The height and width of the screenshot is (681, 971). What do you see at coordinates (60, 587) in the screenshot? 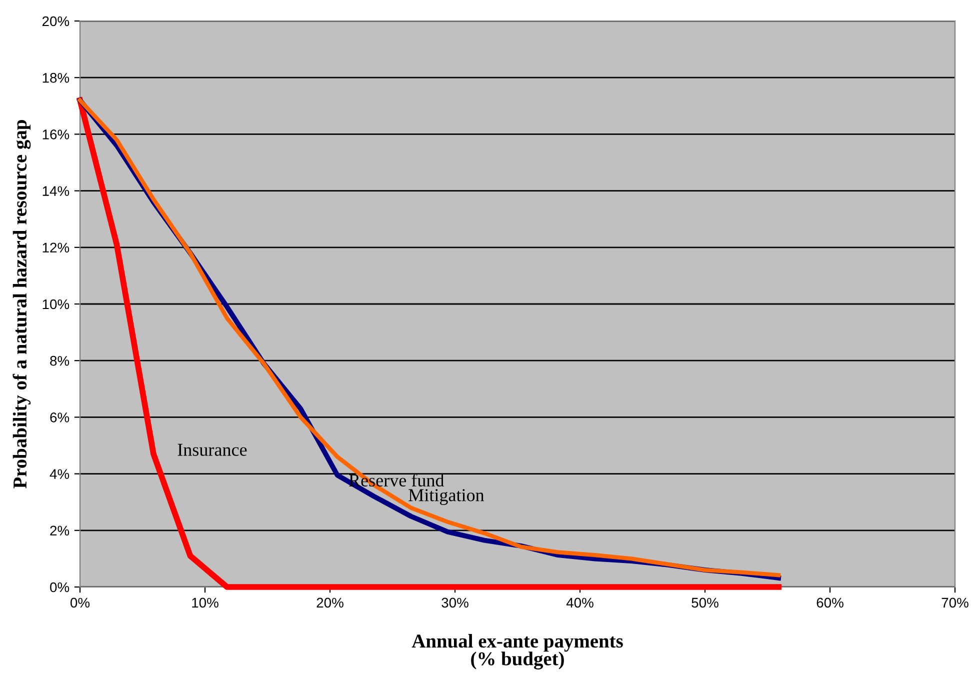
I see `y-tick-label: 0%` at bounding box center [60, 587].